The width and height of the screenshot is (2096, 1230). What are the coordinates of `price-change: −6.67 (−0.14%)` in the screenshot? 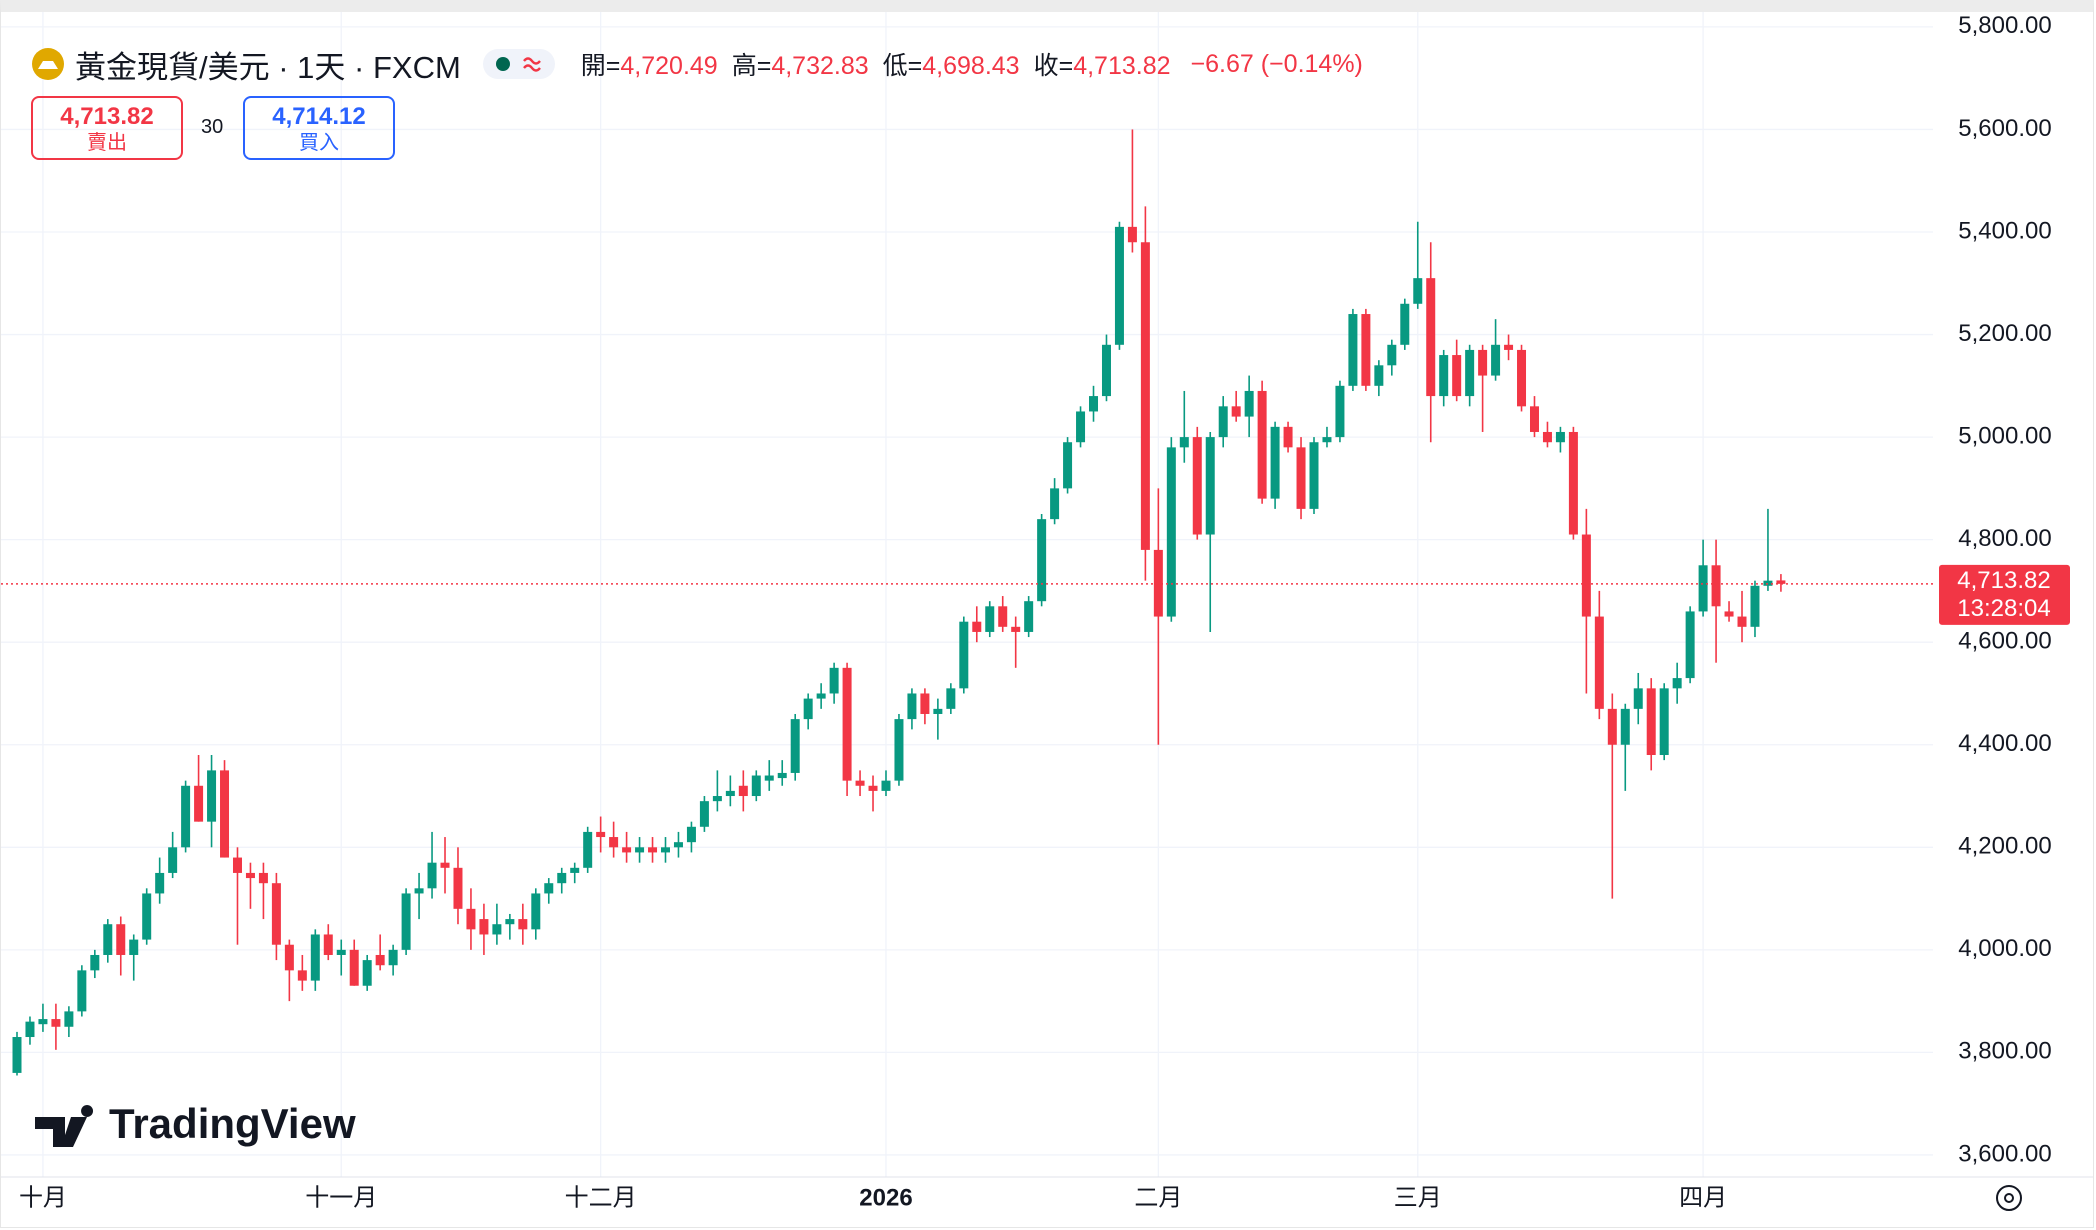 It's located at (1276, 63).